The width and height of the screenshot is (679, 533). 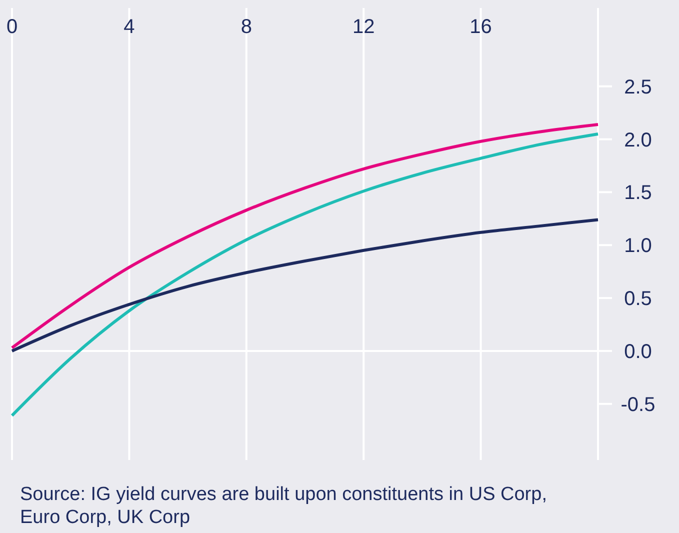 I want to click on y-tick-label: 1.0, so click(x=638, y=246).